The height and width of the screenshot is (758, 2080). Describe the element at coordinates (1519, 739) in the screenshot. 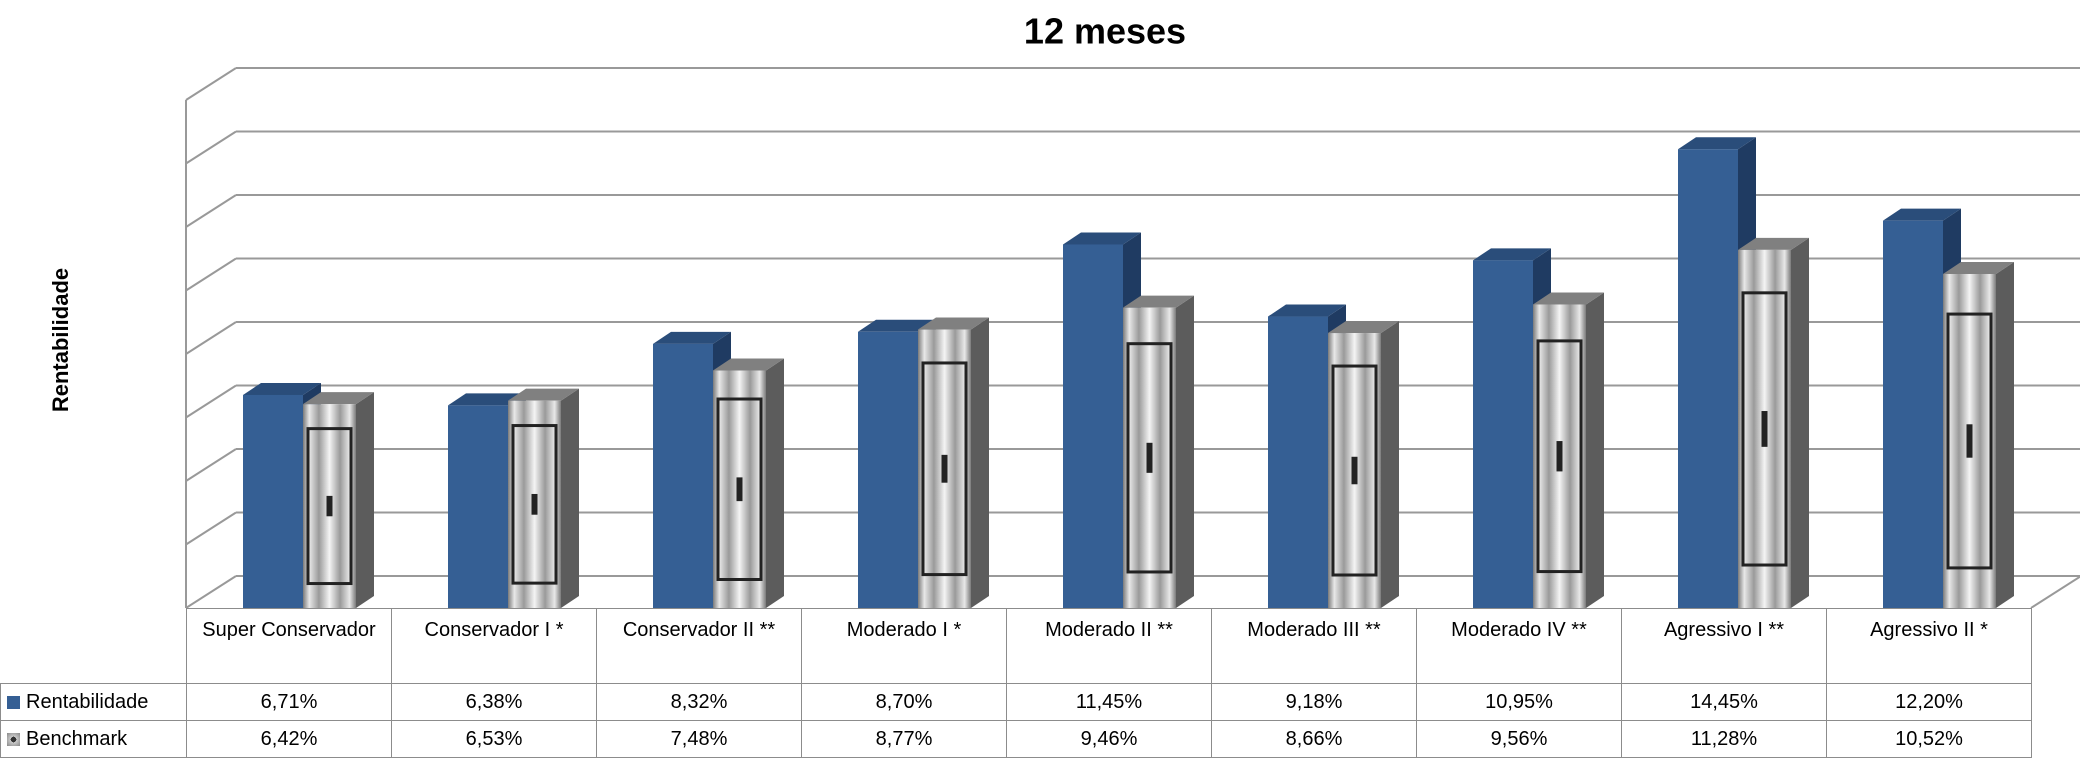

I see `value-label: 9,56%` at that location.